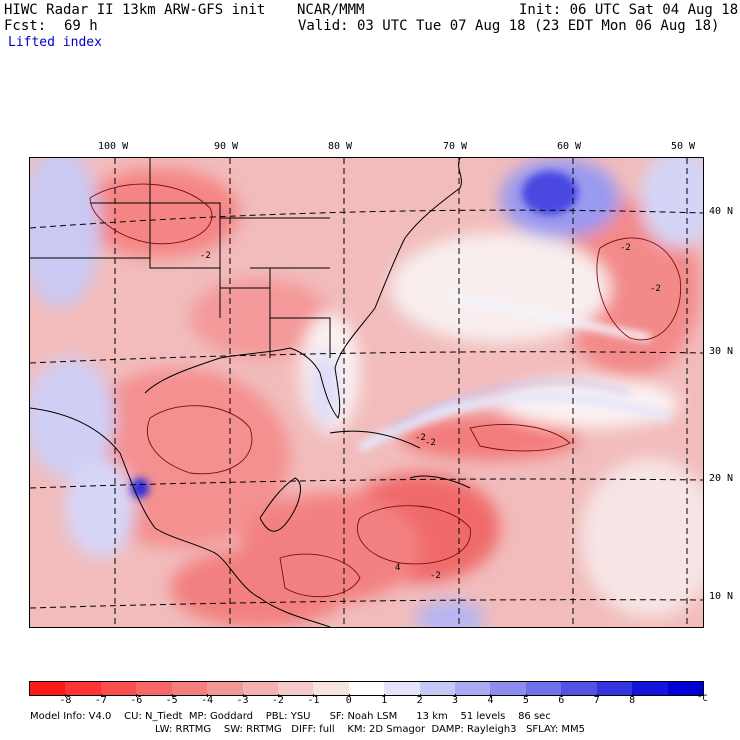  What do you see at coordinates (525, 700) in the screenshot?
I see `colorbar-tick-label: 5` at bounding box center [525, 700].